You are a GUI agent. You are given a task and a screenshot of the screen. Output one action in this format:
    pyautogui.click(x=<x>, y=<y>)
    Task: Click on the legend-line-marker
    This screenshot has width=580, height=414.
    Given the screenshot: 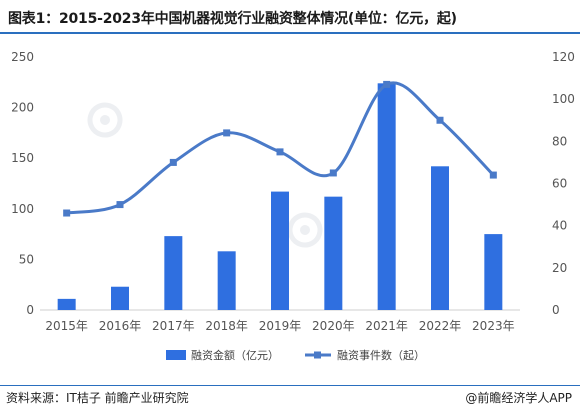 What is the action you would take?
    pyautogui.click(x=317, y=355)
    